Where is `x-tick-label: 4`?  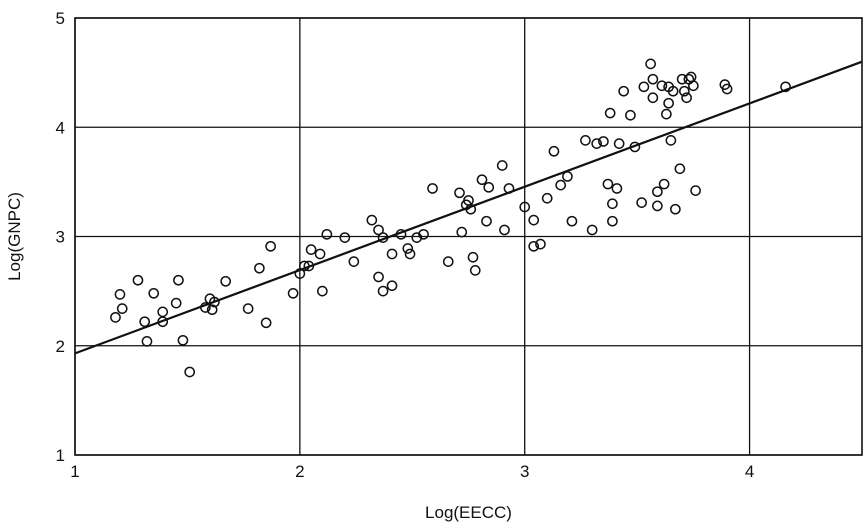 x-tick-label: 4 is located at coordinates (749, 471).